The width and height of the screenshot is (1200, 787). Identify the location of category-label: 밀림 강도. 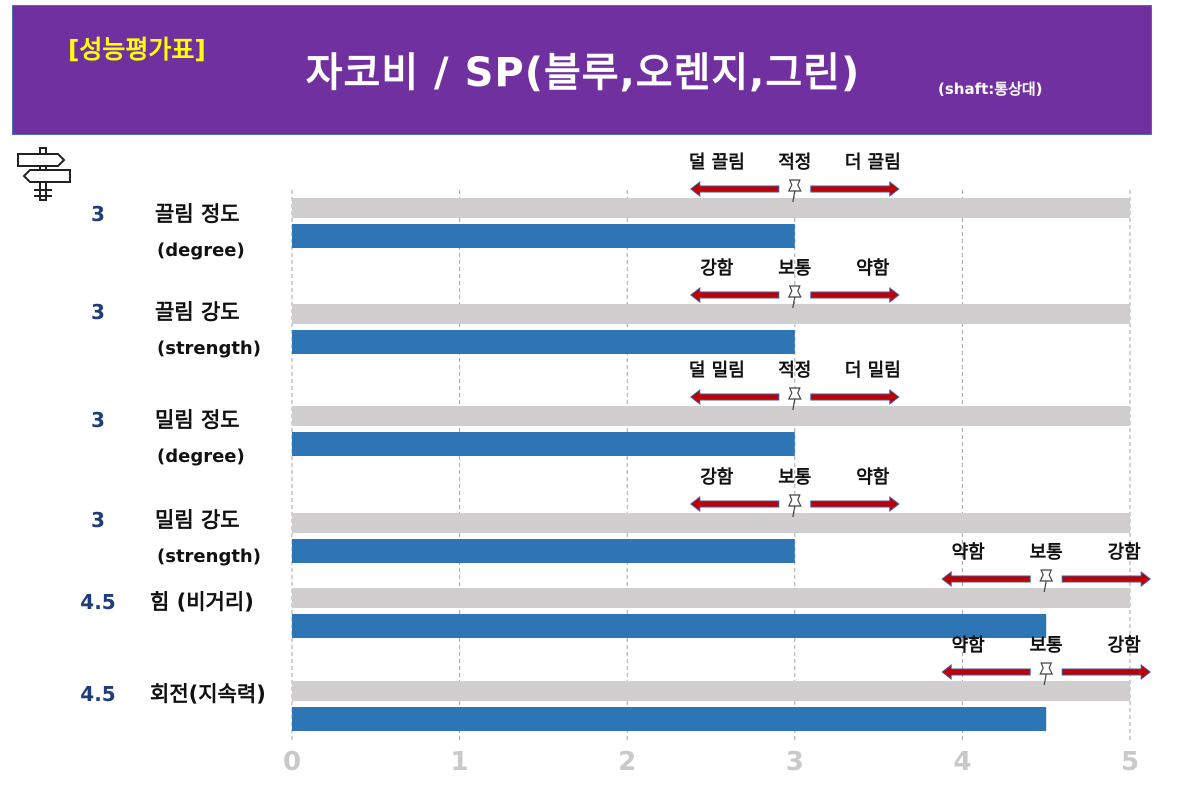
(197, 520).